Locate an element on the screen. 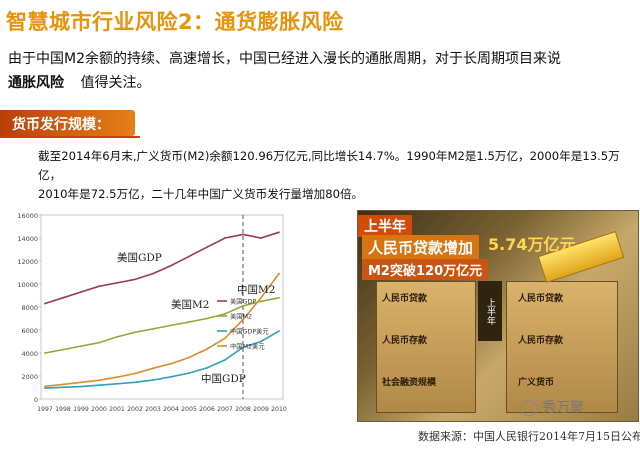  chart-annotation: 美国M2 is located at coordinates (190, 304).